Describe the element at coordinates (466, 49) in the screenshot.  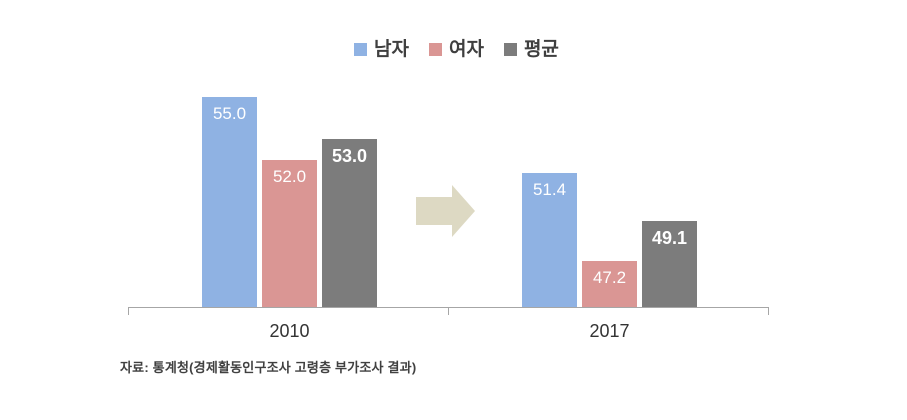
I see `legend-label-female: 여자` at that location.